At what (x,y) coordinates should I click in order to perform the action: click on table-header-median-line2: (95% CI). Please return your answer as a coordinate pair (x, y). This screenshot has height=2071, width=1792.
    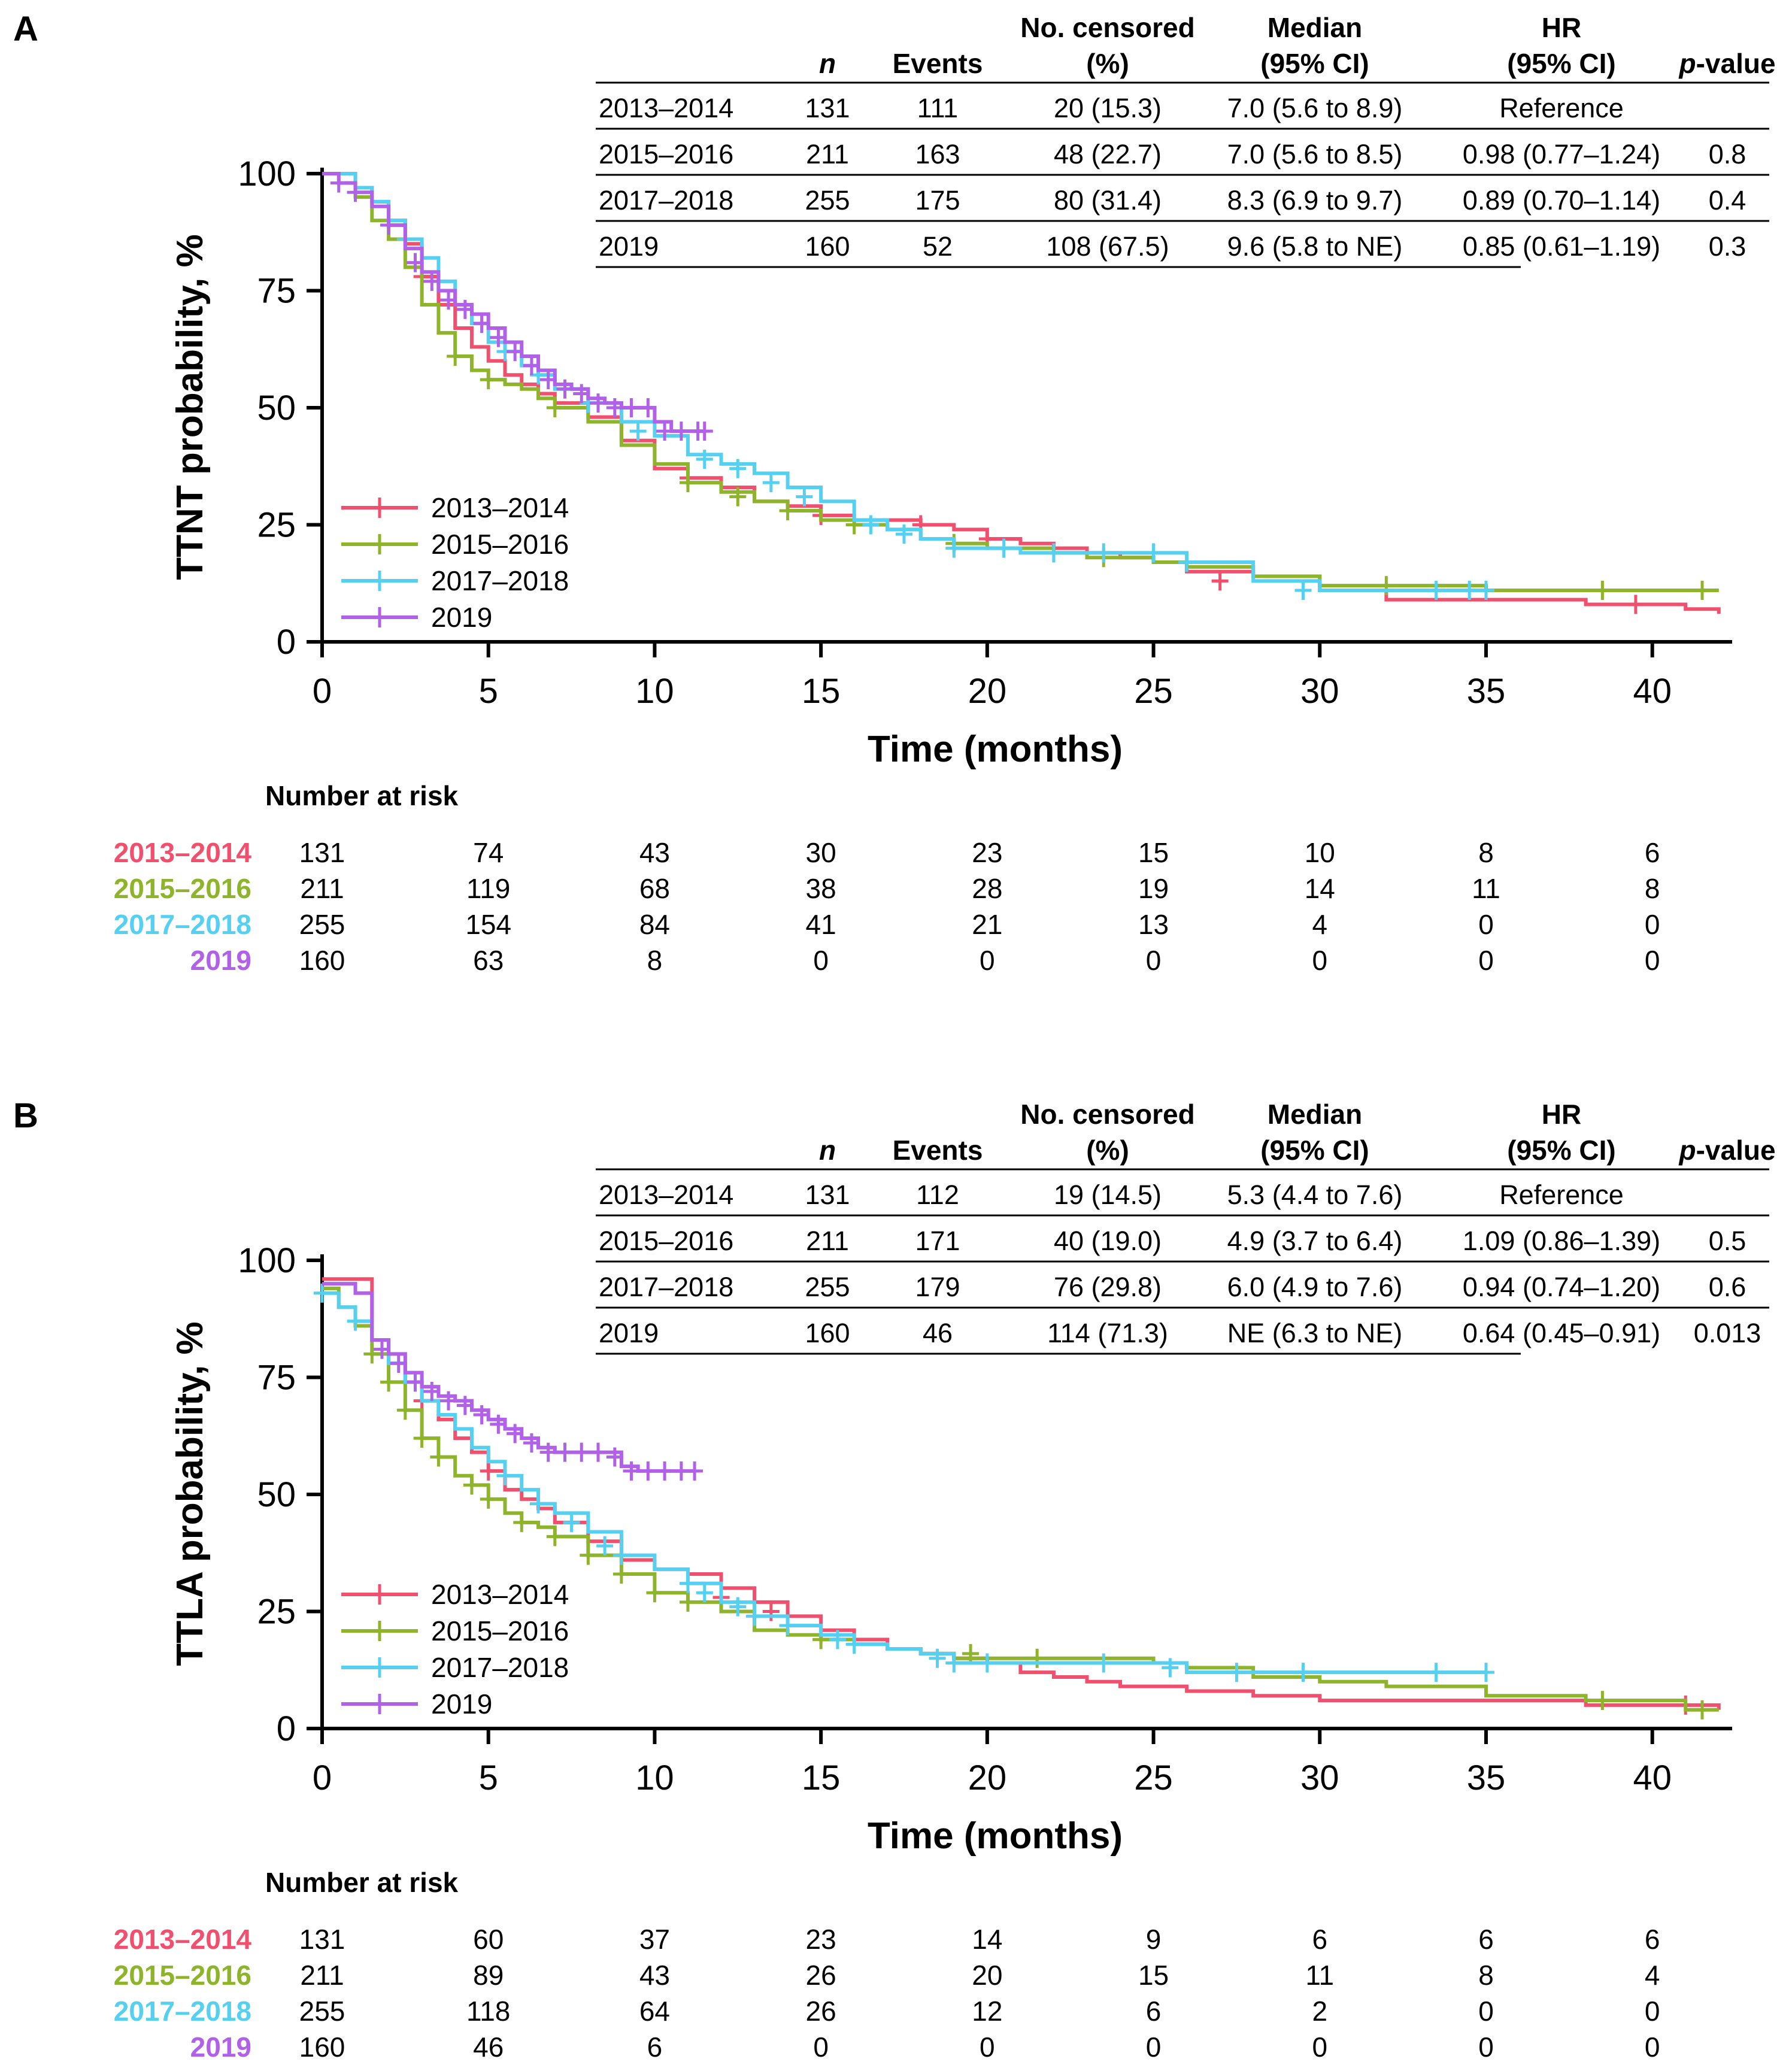
    Looking at the image, I should click on (1314, 1150).